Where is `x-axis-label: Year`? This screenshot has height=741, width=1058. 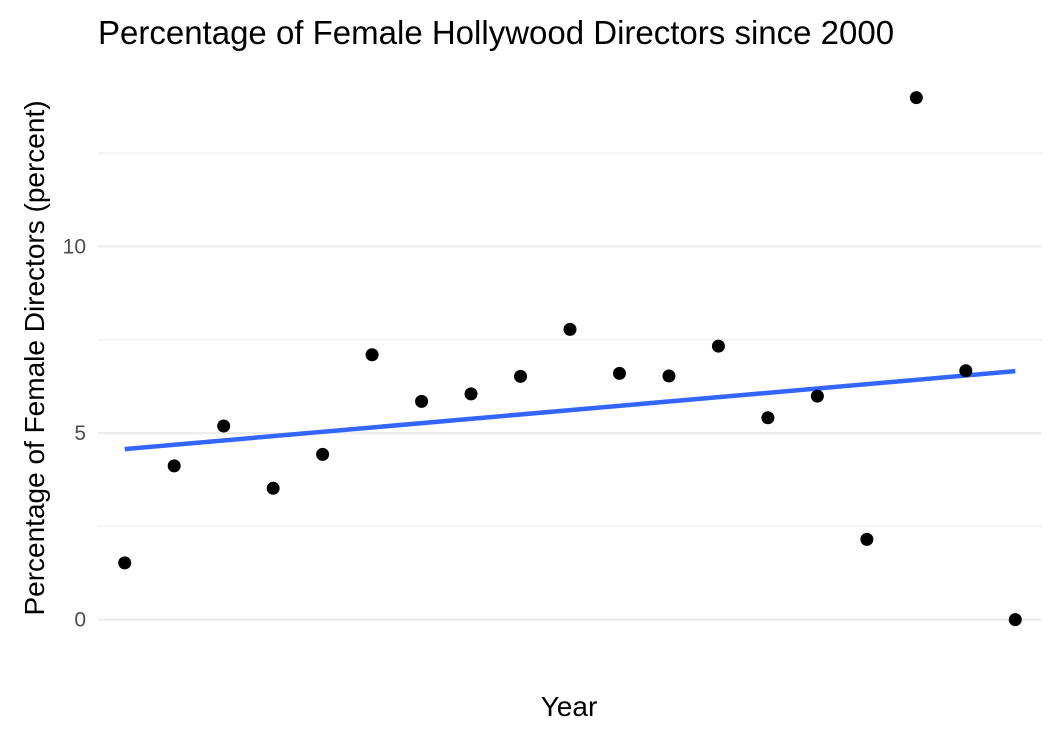
x-axis-label: Year is located at coordinates (569, 706).